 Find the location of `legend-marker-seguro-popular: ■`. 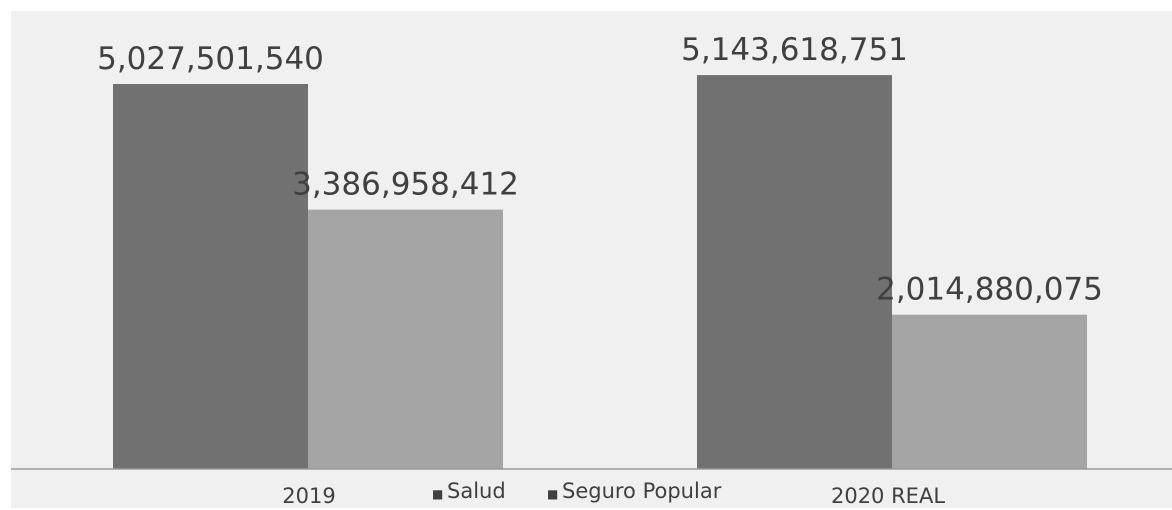

legend-marker-seguro-popular: ■ is located at coordinates (552, 494).